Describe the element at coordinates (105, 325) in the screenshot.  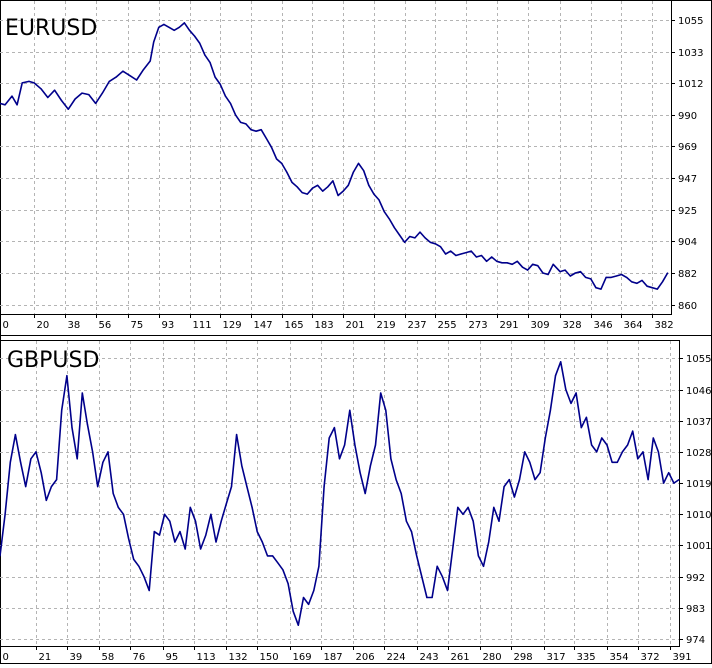
I see `eurusd-x-tick-label: 56` at that location.